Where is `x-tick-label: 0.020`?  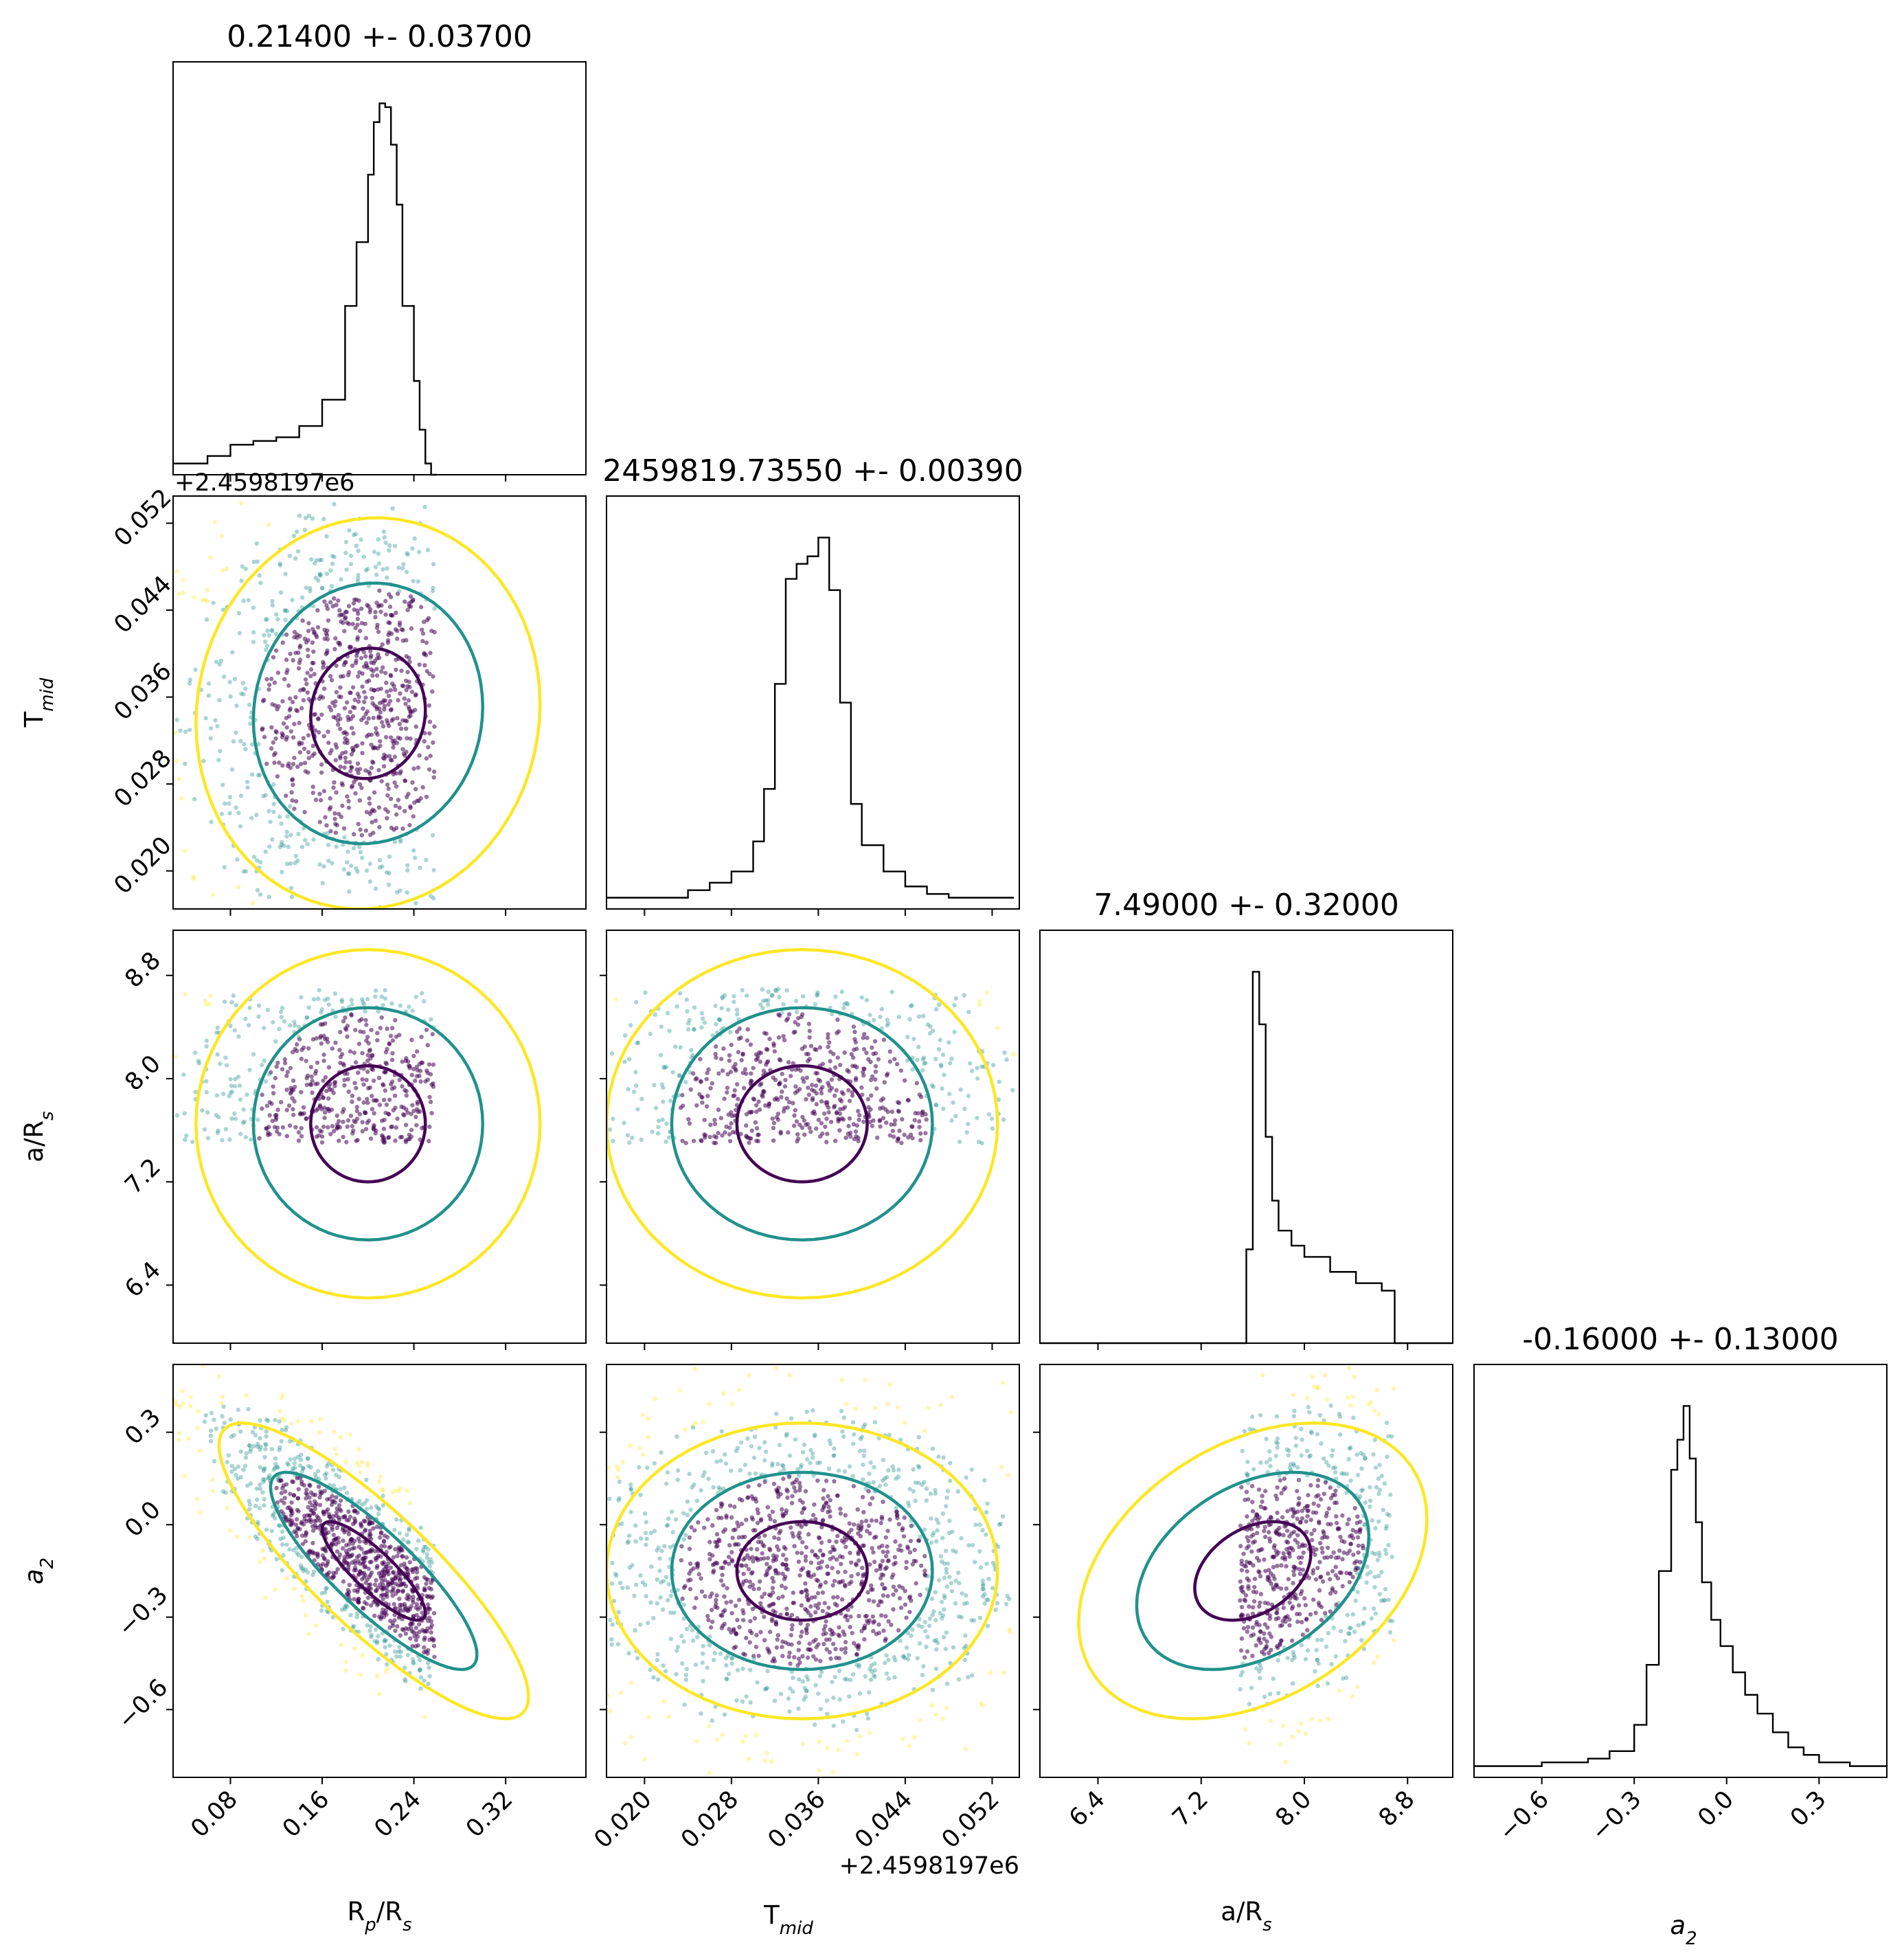
x-tick-label: 0.020 is located at coordinates (623, 1820).